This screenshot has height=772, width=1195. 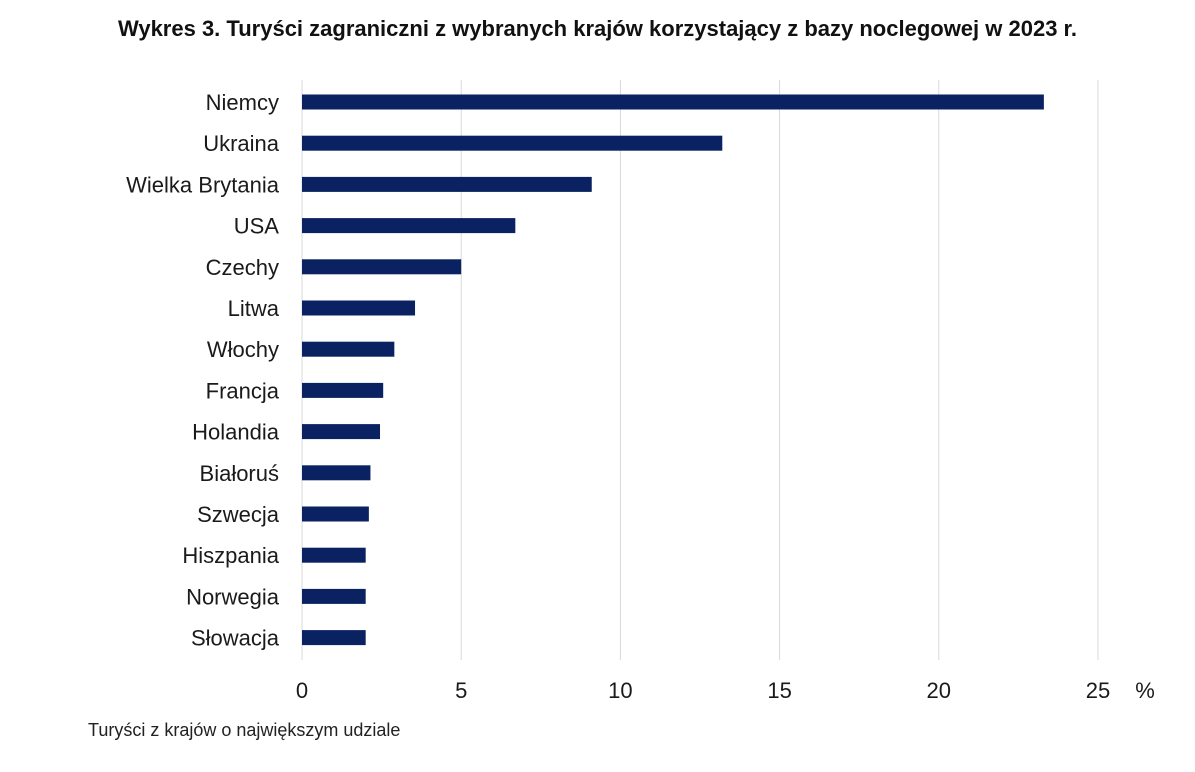 What do you see at coordinates (779, 690) in the screenshot?
I see `x-tick-label: 15` at bounding box center [779, 690].